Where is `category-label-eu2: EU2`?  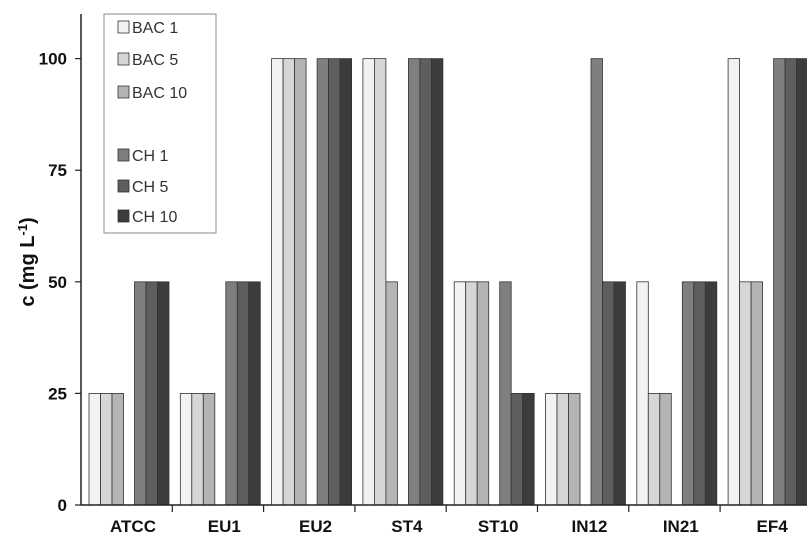 category-label-eu2: EU2 is located at coordinates (315, 526).